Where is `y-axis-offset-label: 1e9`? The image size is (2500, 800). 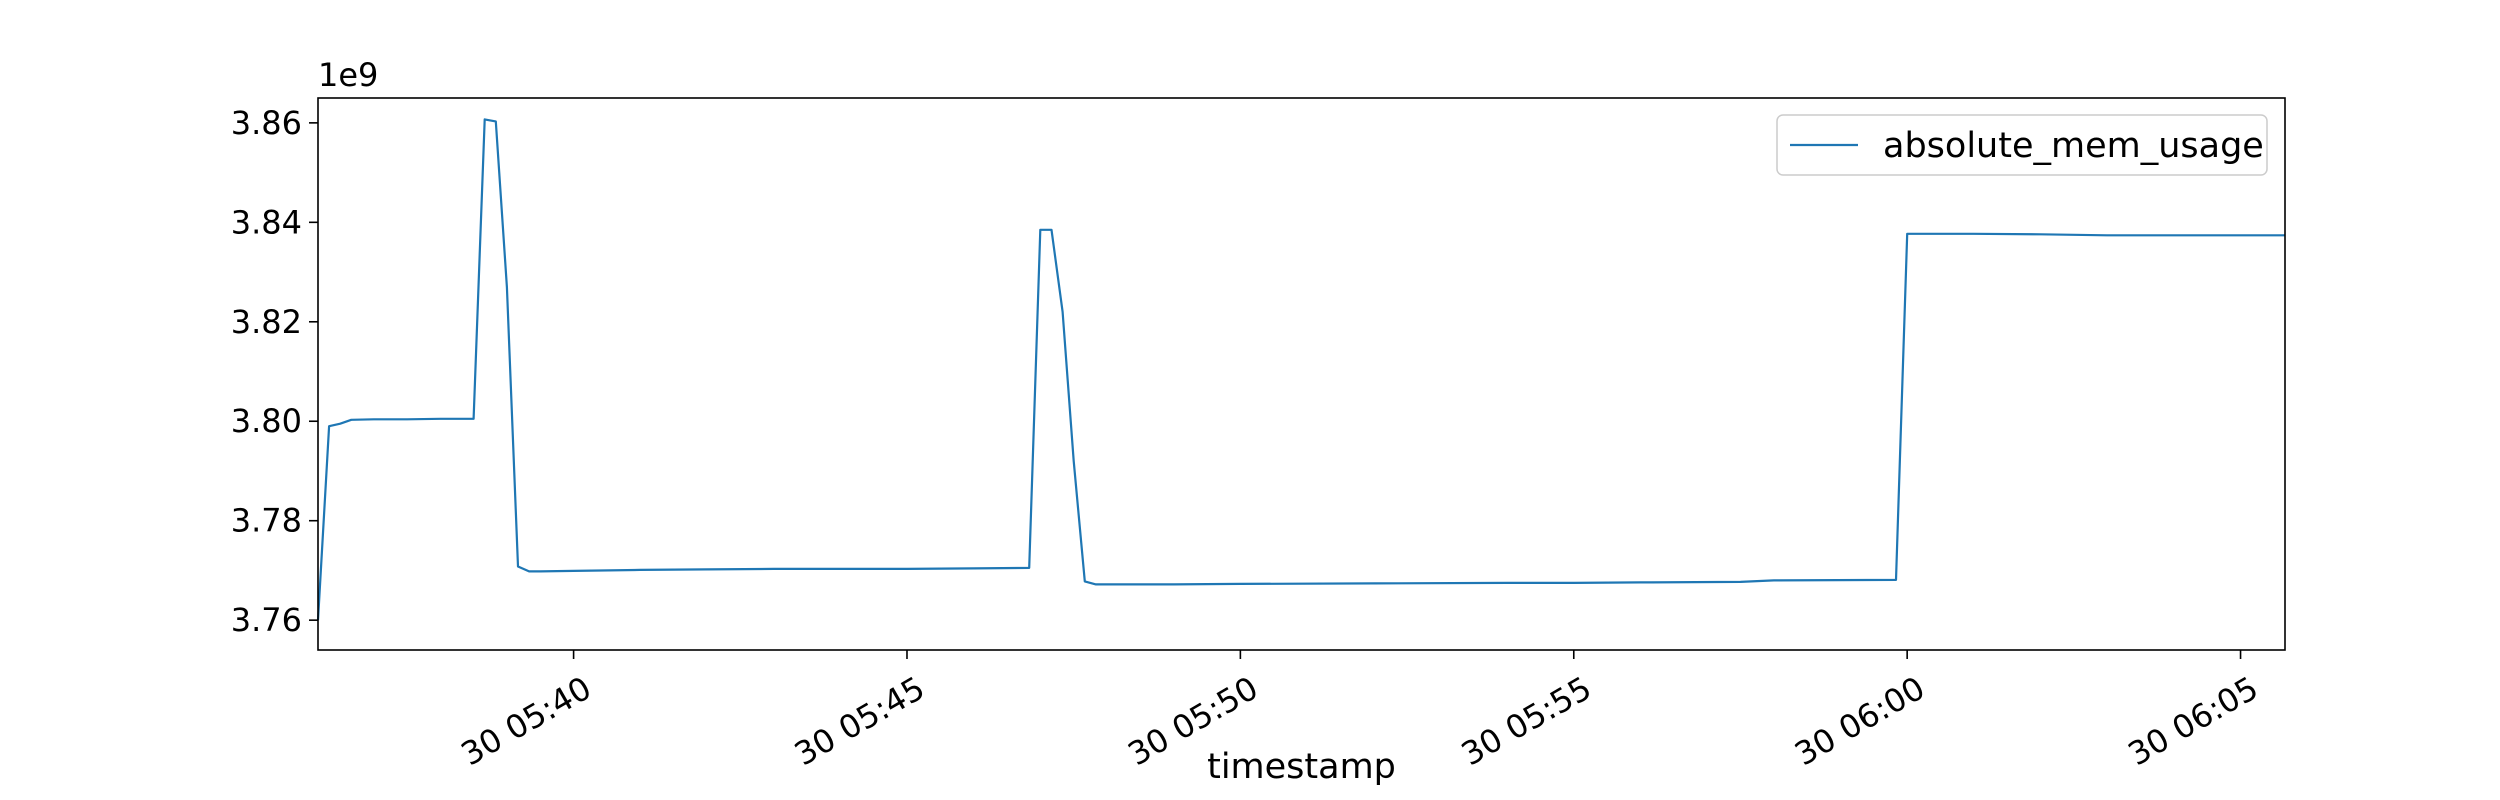 y-axis-offset-label: 1e9 is located at coordinates (348, 75).